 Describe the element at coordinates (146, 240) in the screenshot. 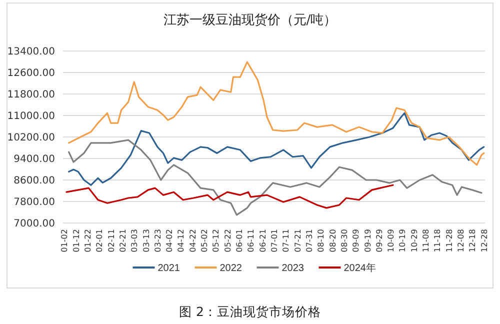

I see `x-tick-label: 03-13` at that location.